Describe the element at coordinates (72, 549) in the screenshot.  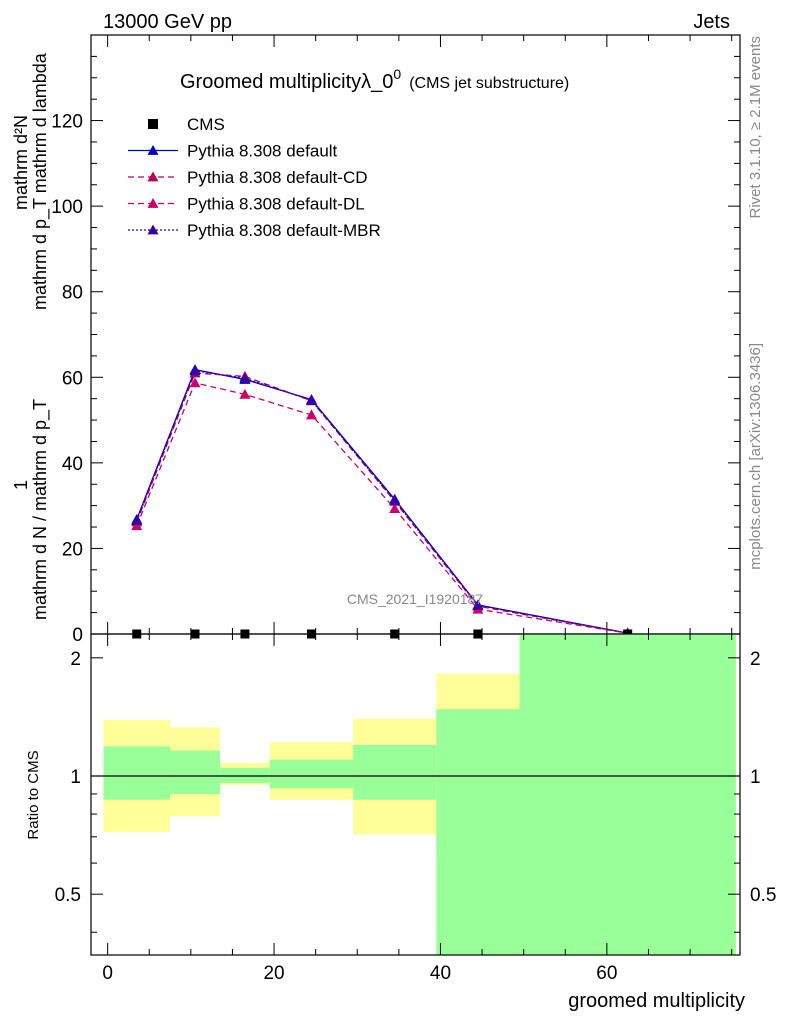
I see `main-ytick-label: 20` at that location.